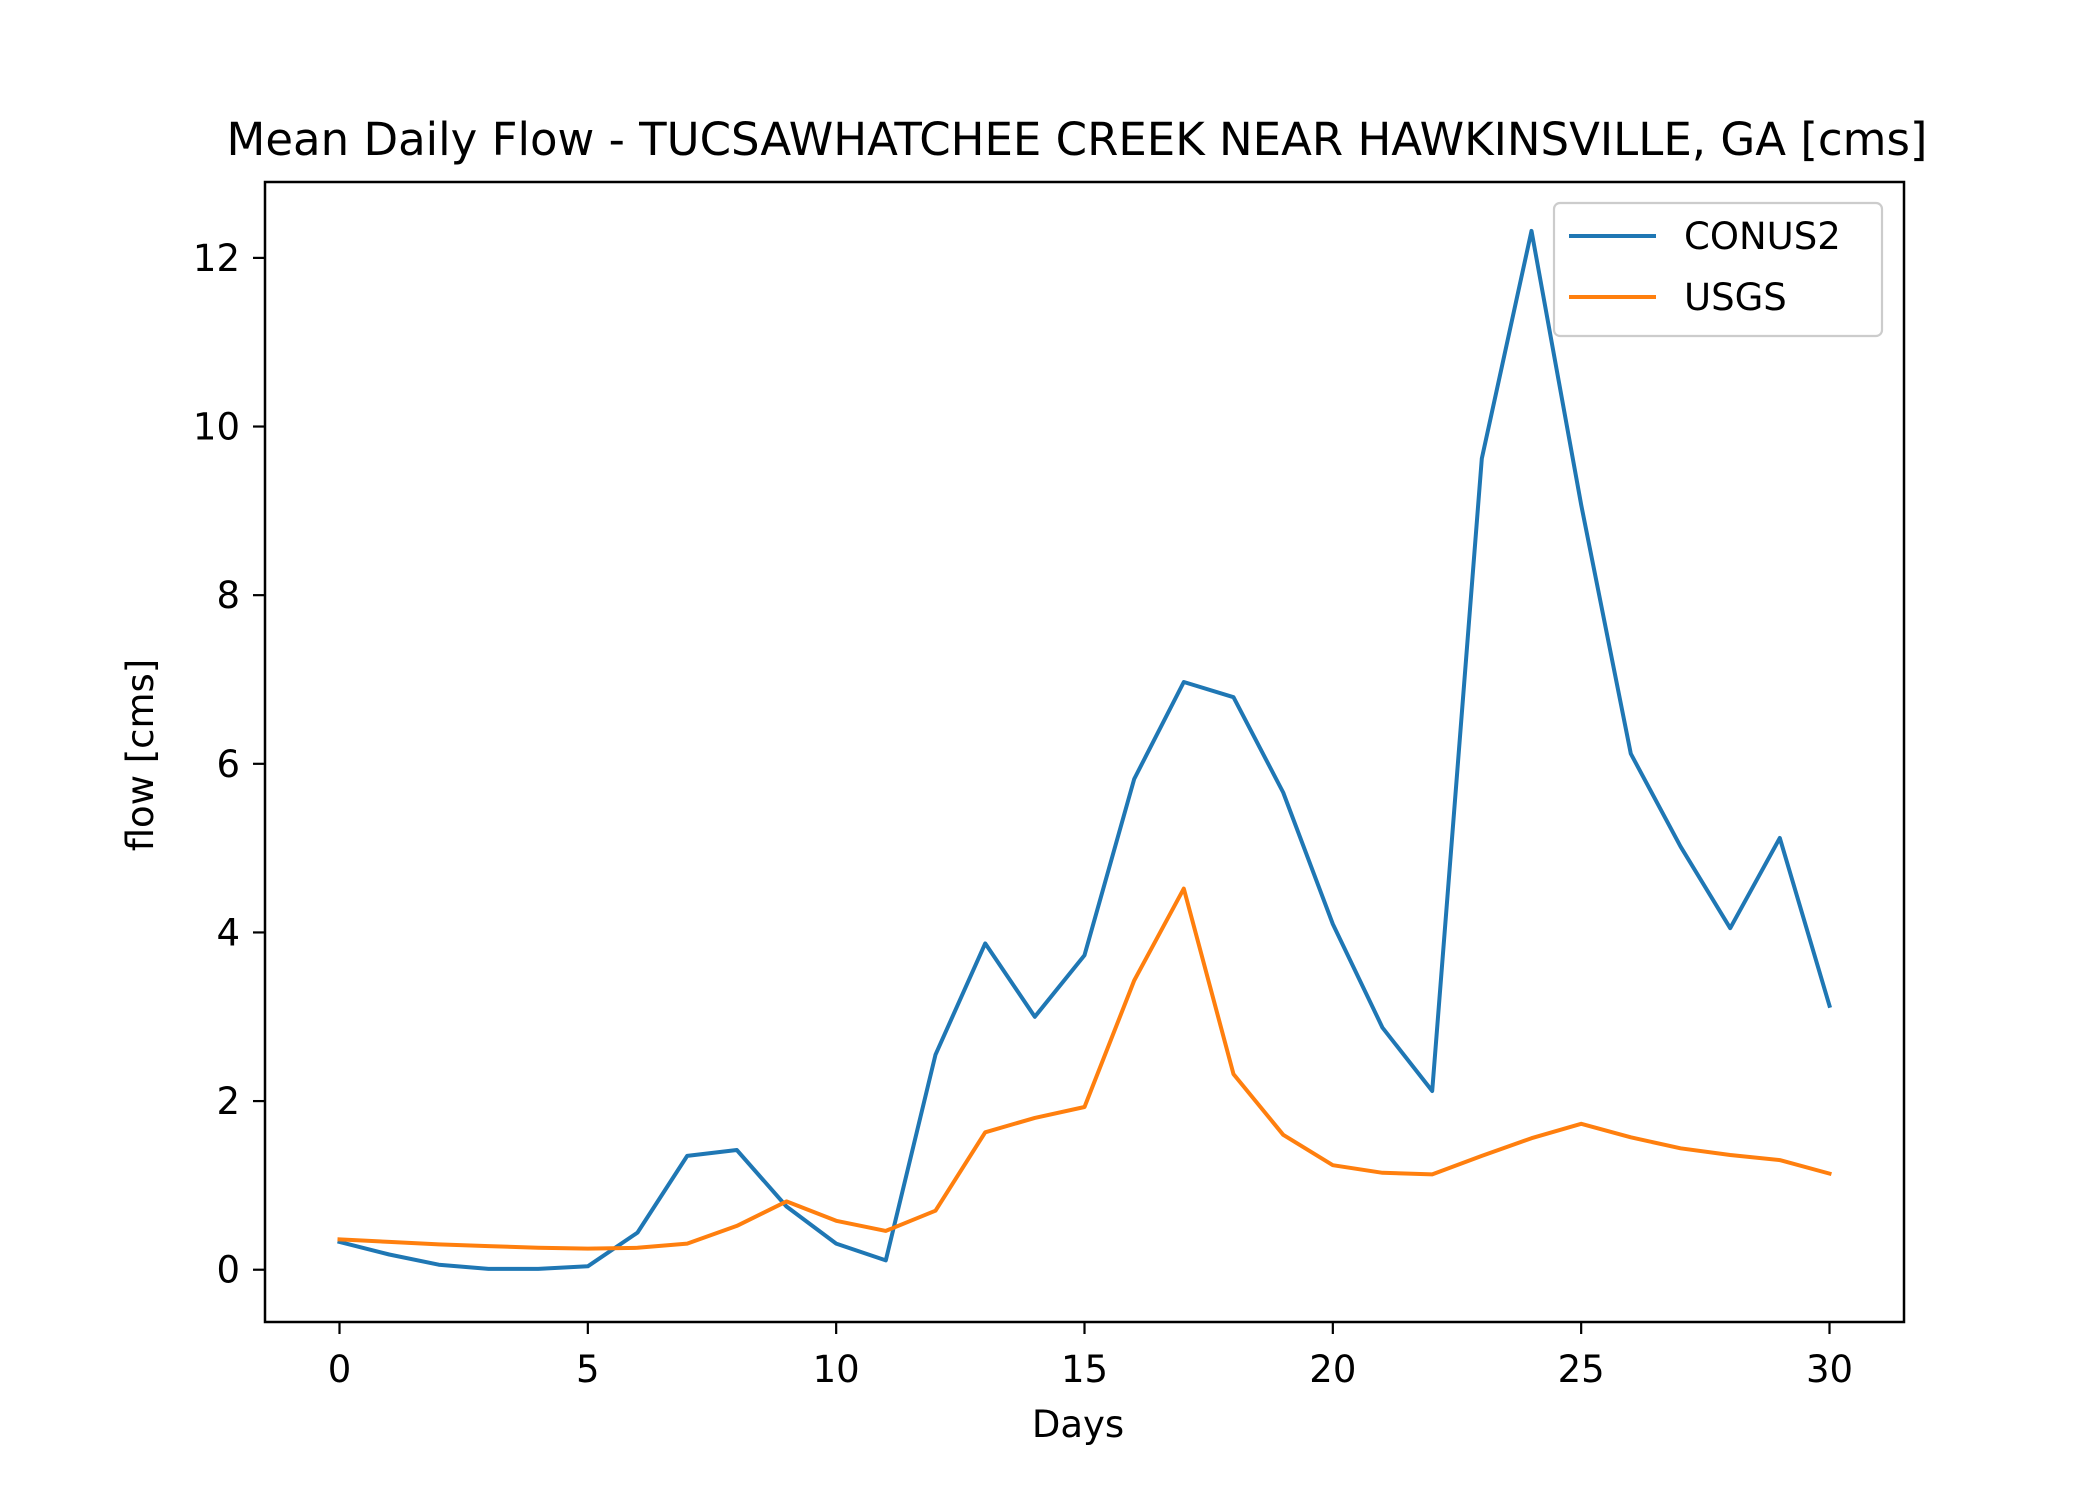 Image resolution: width=2100 pixels, height=1500 pixels. Describe the element at coordinates (228, 1101) in the screenshot. I see `y-tick-label: 2` at that location.